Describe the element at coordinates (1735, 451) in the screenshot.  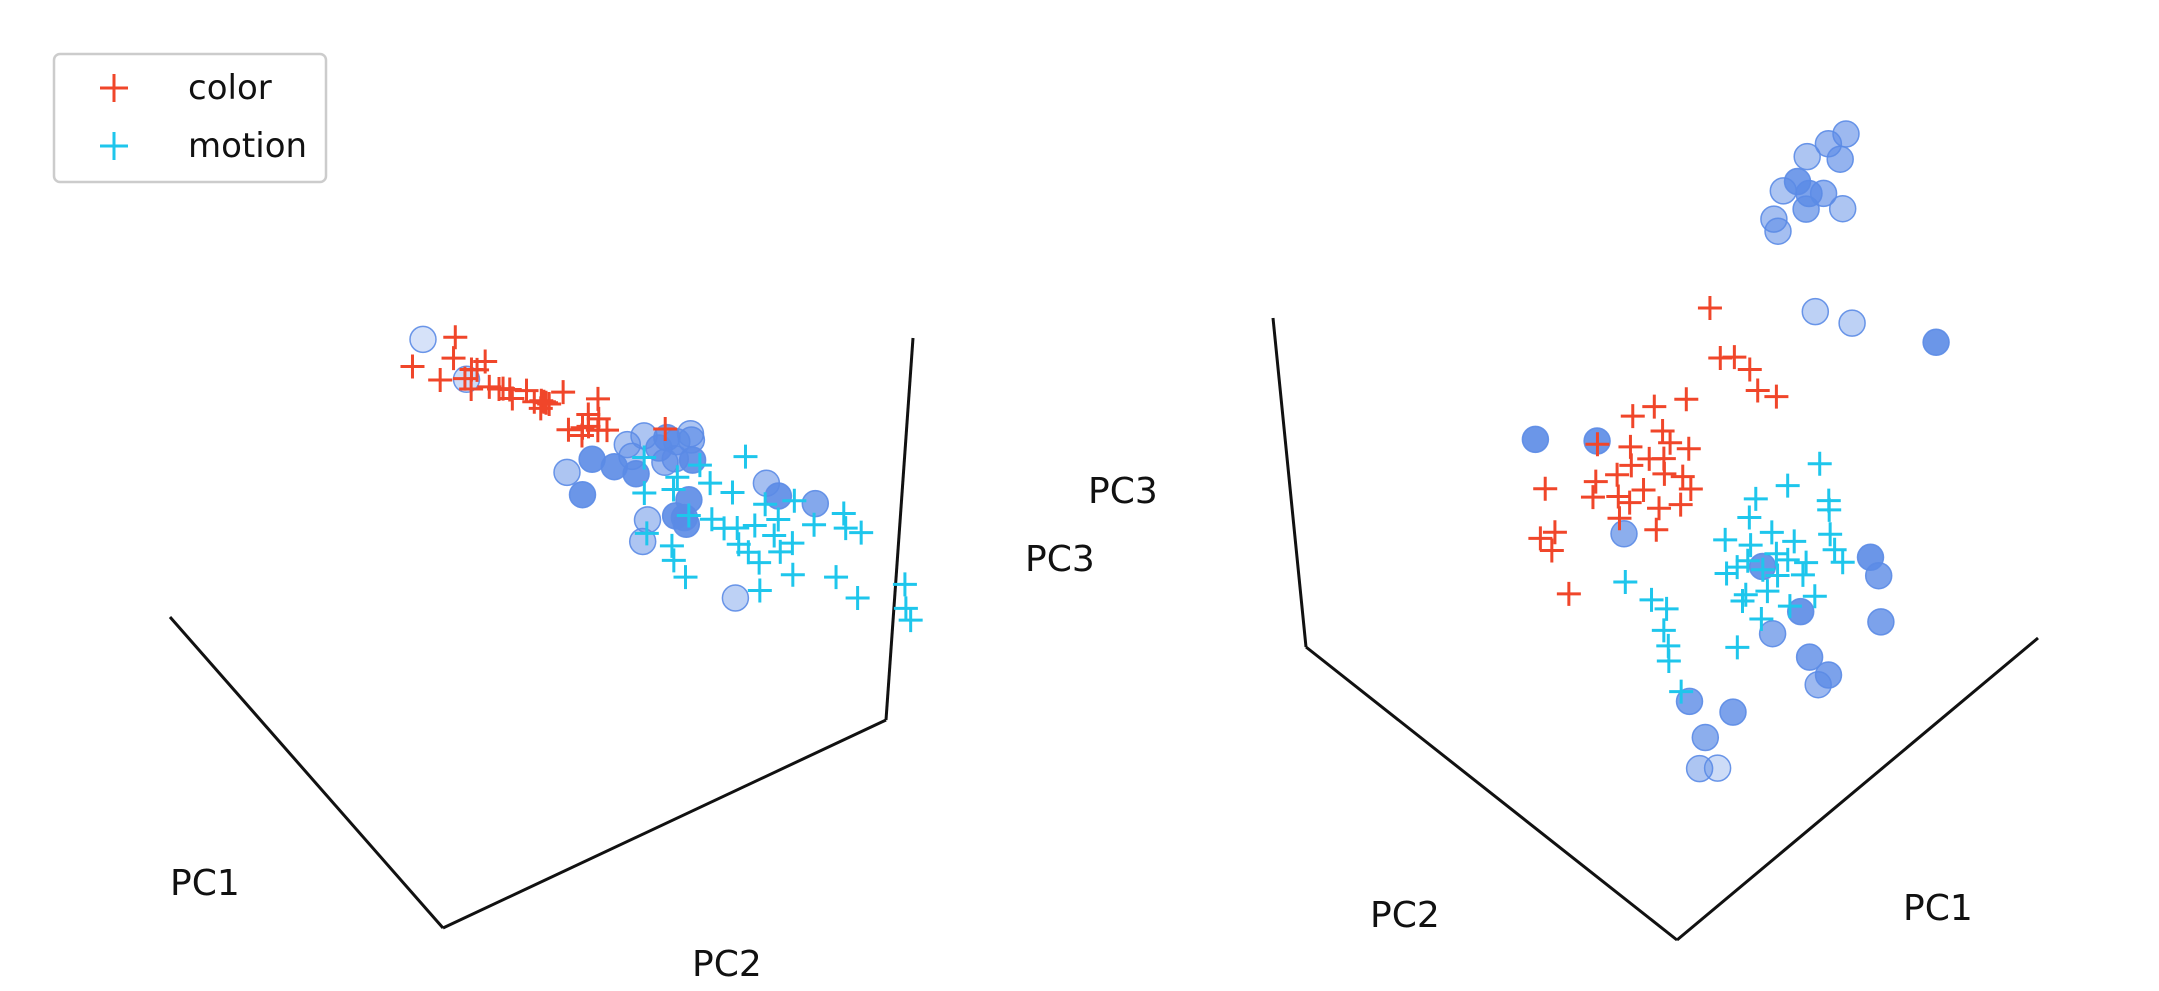
I see `right-points` at that location.